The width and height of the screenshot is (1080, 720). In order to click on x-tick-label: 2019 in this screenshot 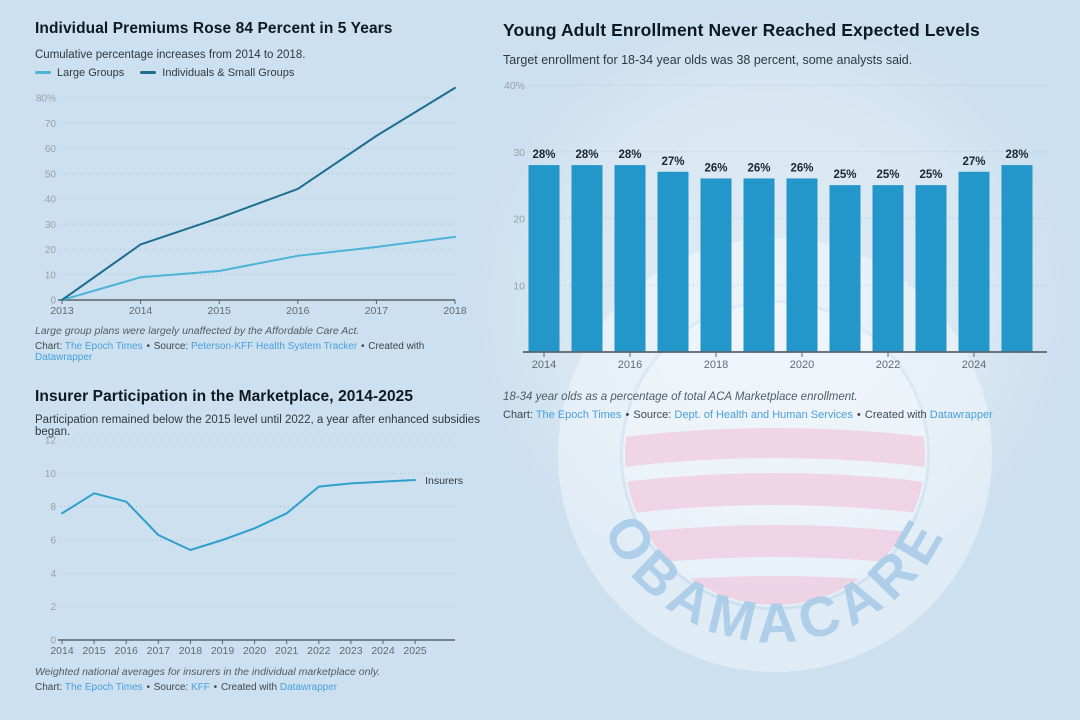, I will do `click(223, 651)`.